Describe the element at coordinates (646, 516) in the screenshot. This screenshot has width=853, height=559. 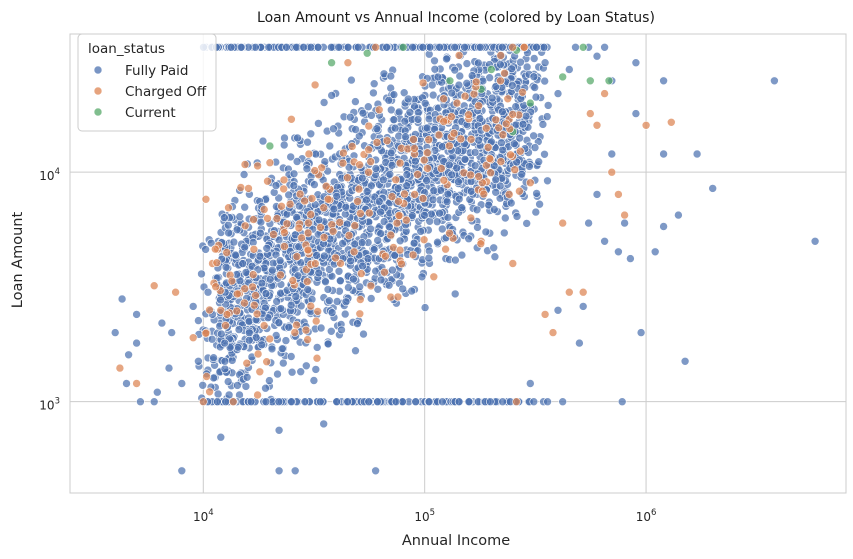
I see `x-tick-label: 10⁶` at that location.